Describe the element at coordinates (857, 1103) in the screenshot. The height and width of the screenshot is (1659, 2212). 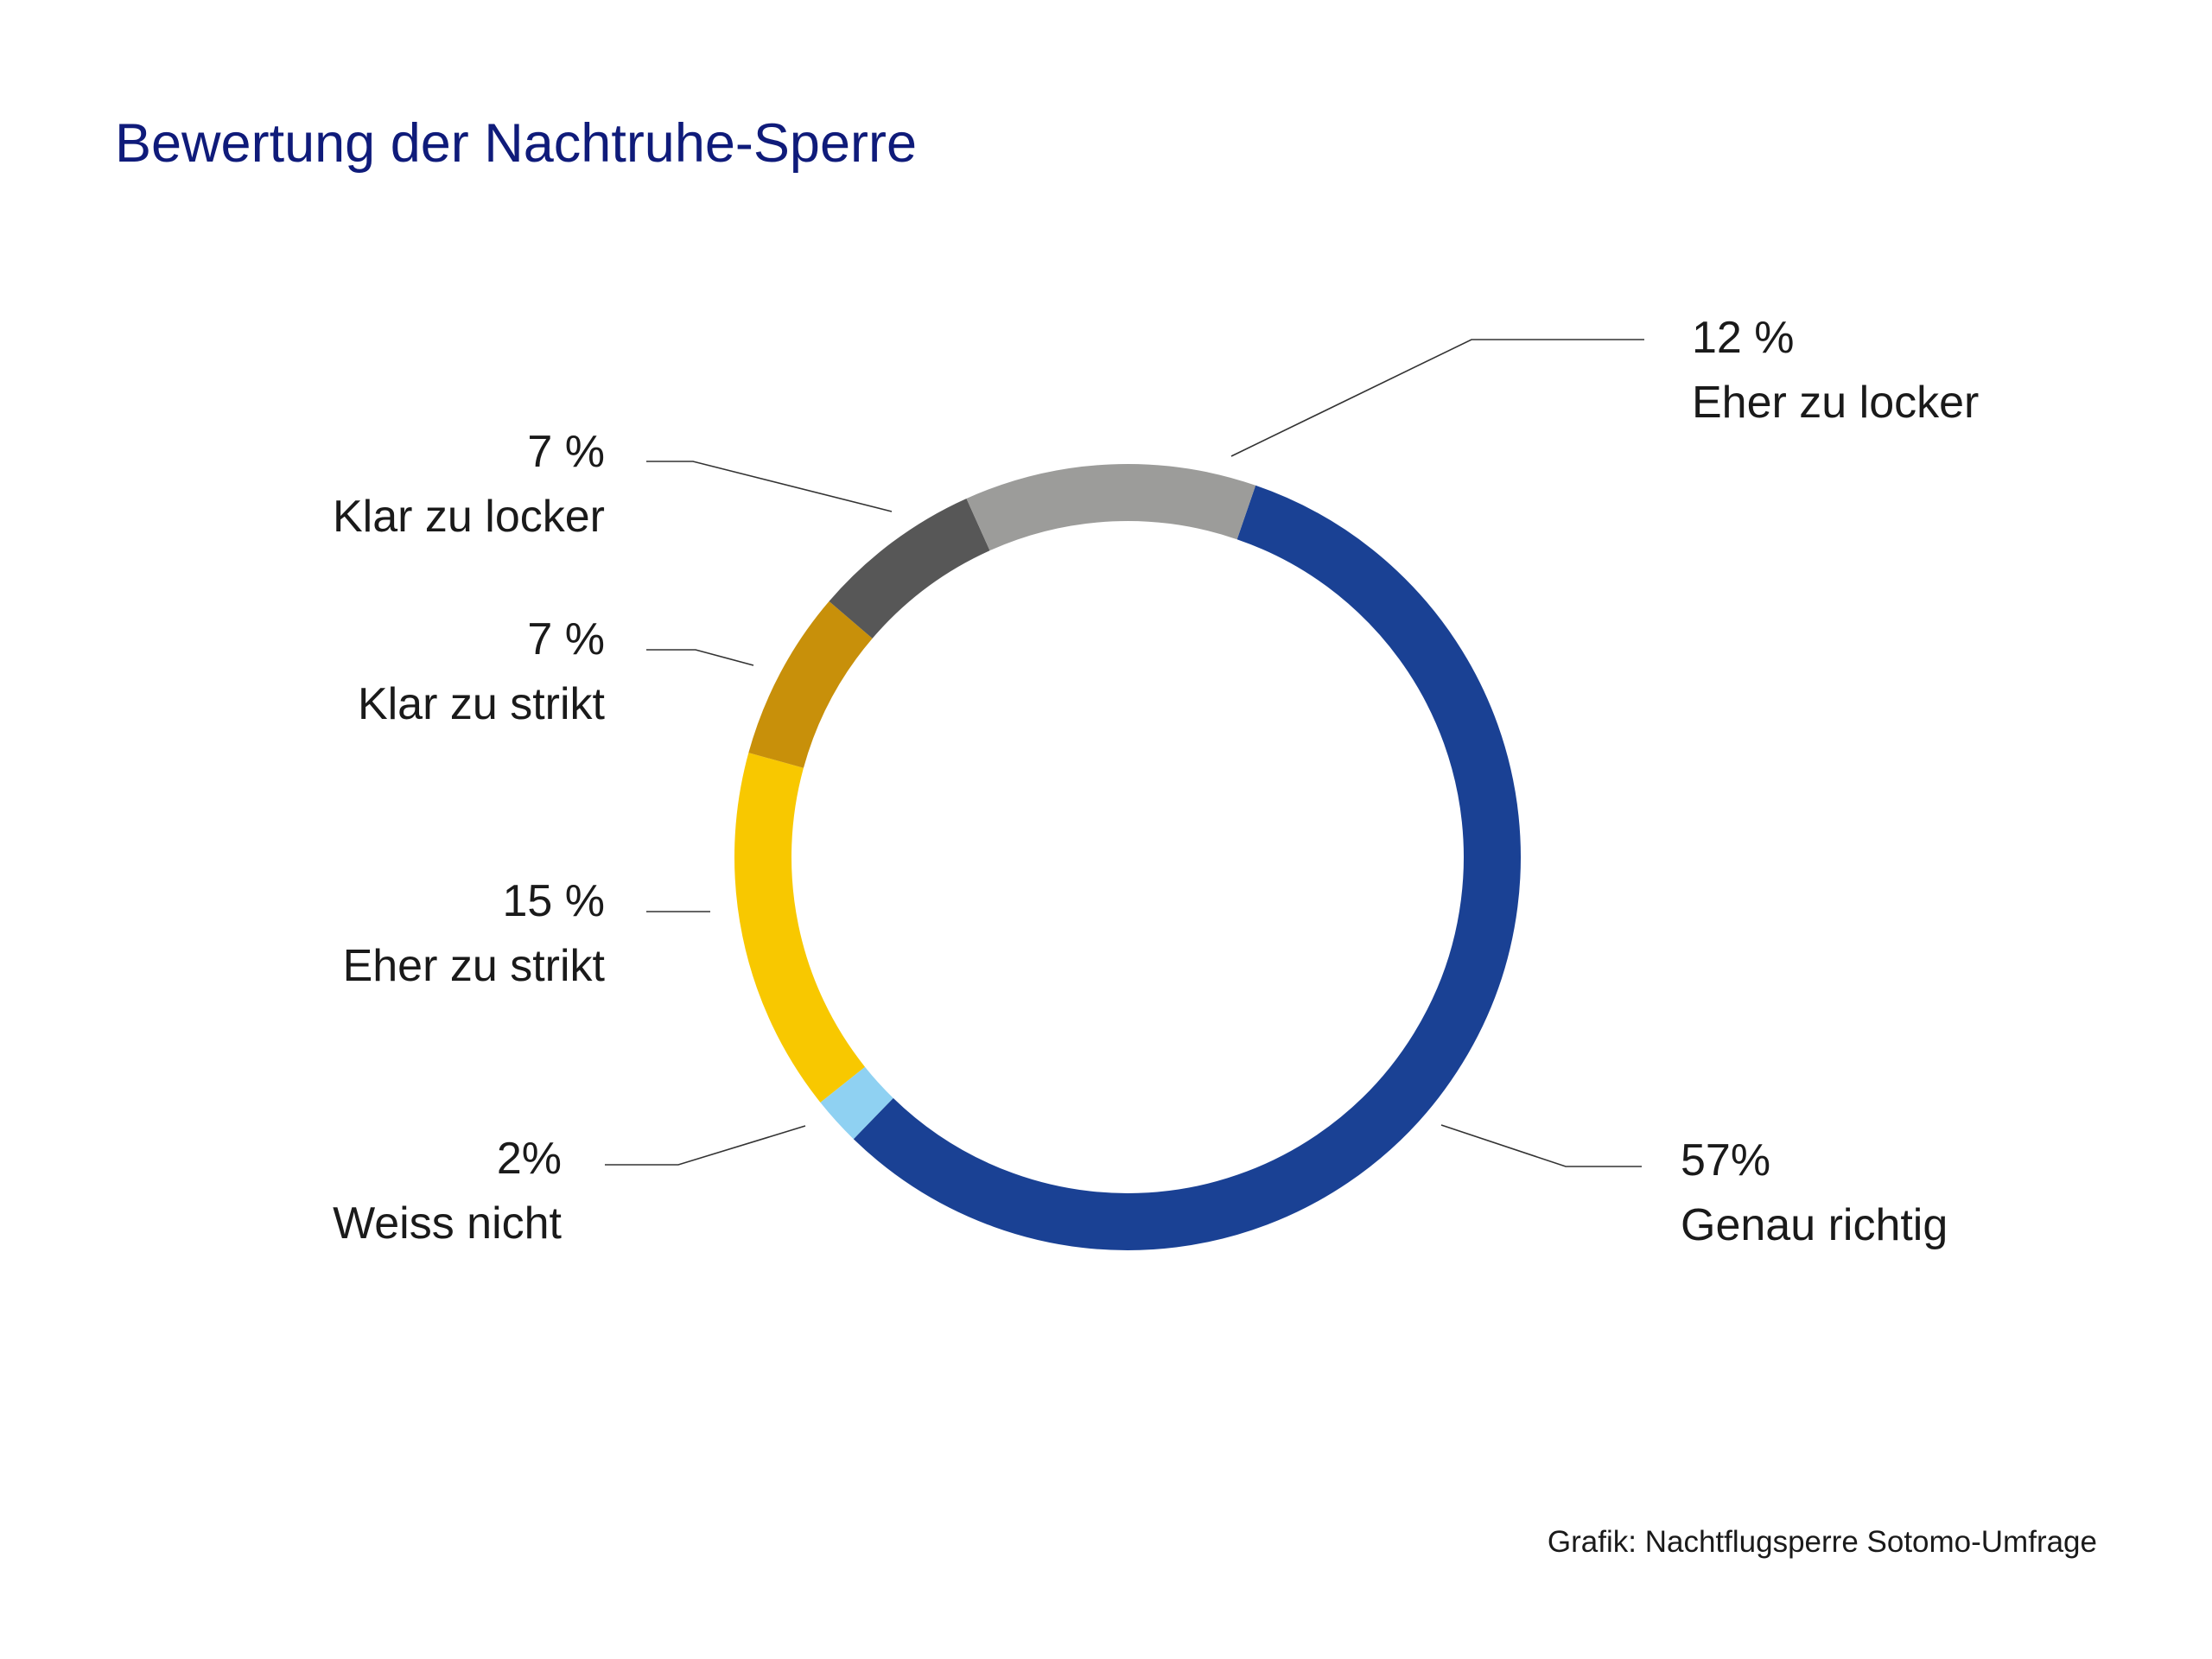
I see `donut-slice-weiss-nicht` at that location.